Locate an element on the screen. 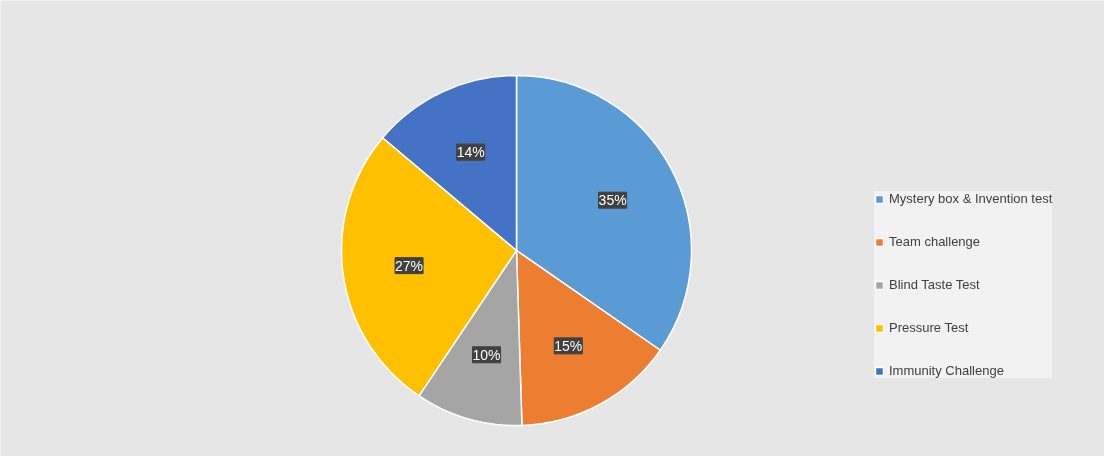 This screenshot has height=458, width=1104. data-label: 27% is located at coordinates (409, 265).